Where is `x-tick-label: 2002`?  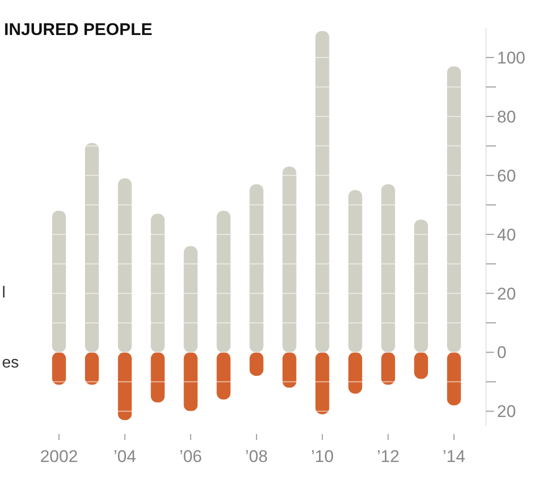 x-tick-label: 2002 is located at coordinates (59, 456).